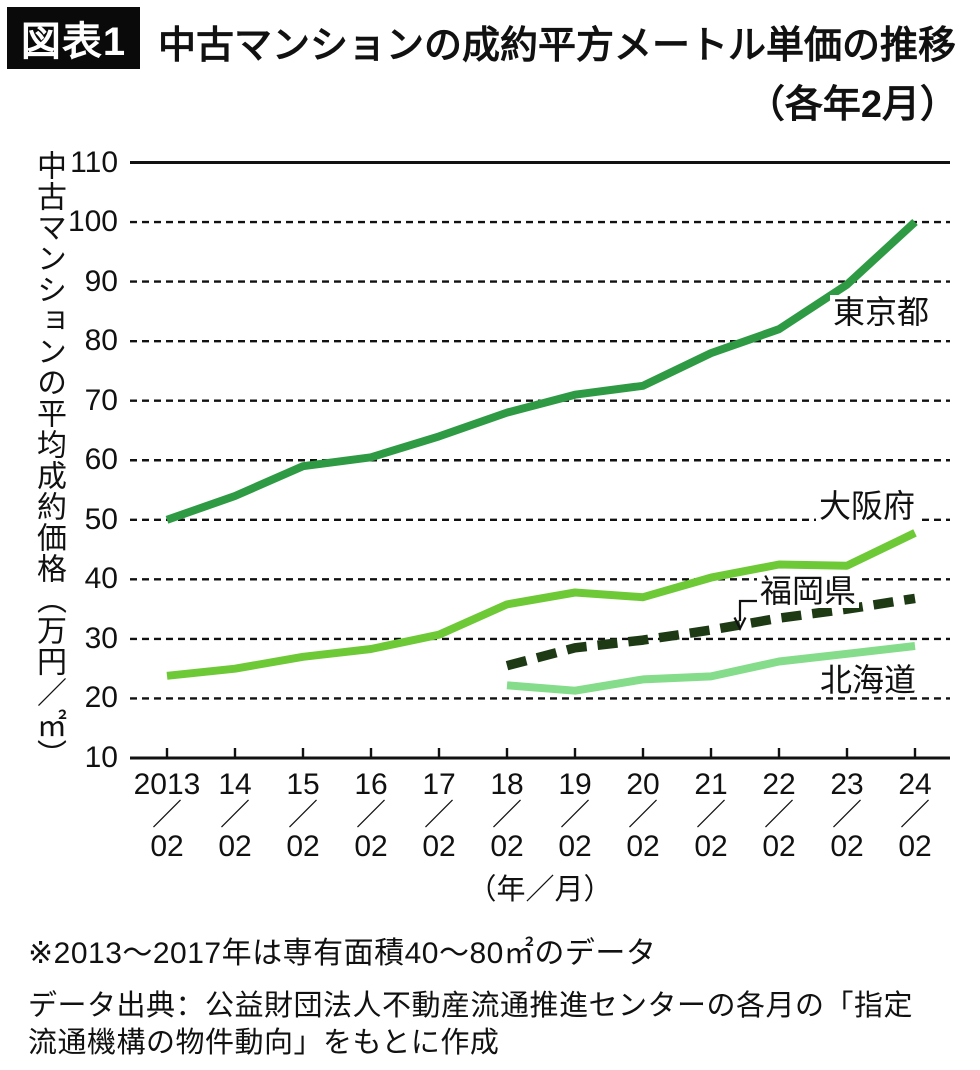 The image size is (980, 1070). What do you see at coordinates (557, 46) in the screenshot?
I see `figure-title: 中古マンションの成約平方メートル単価の推移` at bounding box center [557, 46].